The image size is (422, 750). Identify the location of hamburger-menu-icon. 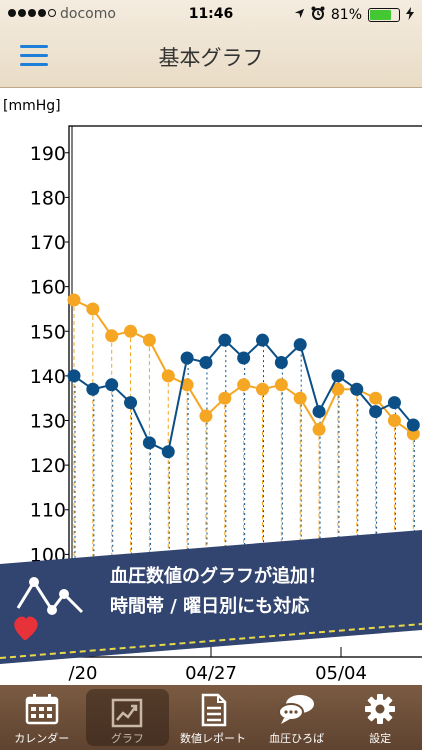
(34, 56).